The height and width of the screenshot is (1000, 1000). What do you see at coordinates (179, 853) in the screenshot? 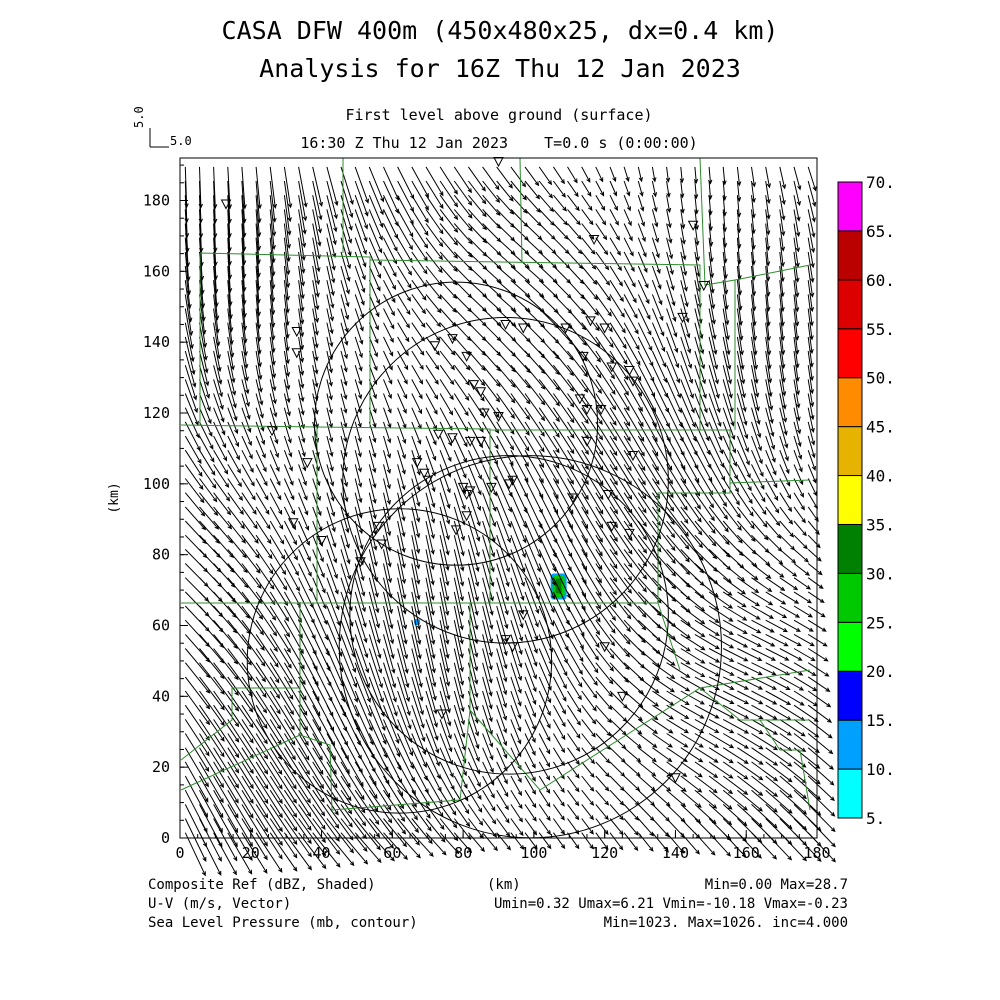
I see `x-tick-label-0: 0` at bounding box center [179, 853].